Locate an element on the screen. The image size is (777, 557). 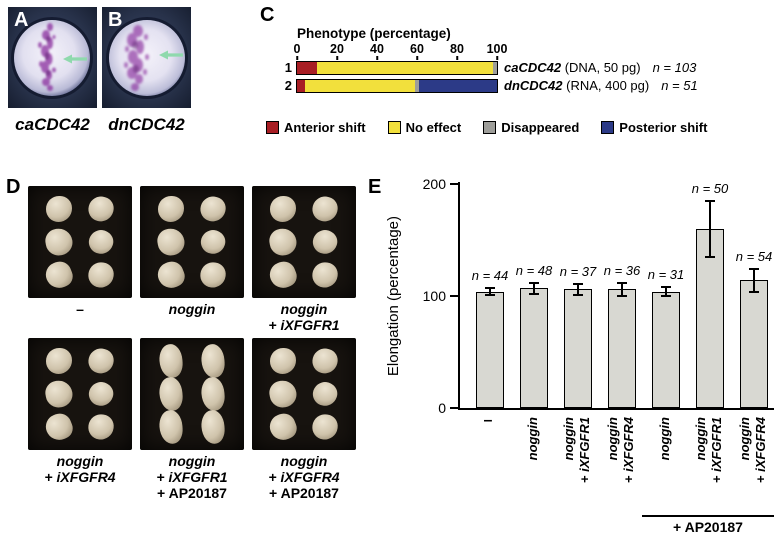
explant-cell: noggin + iXFGFR4 + AP20187 is located at coordinates (304, 419).